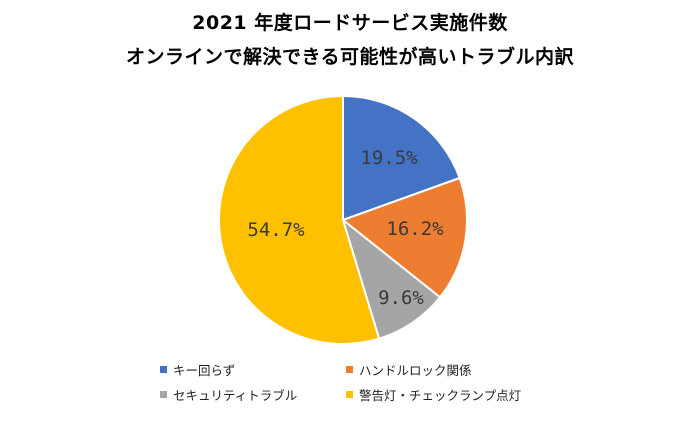 The height and width of the screenshot is (435, 700). I want to click on slice-data-label: 9.6%, so click(401, 298).